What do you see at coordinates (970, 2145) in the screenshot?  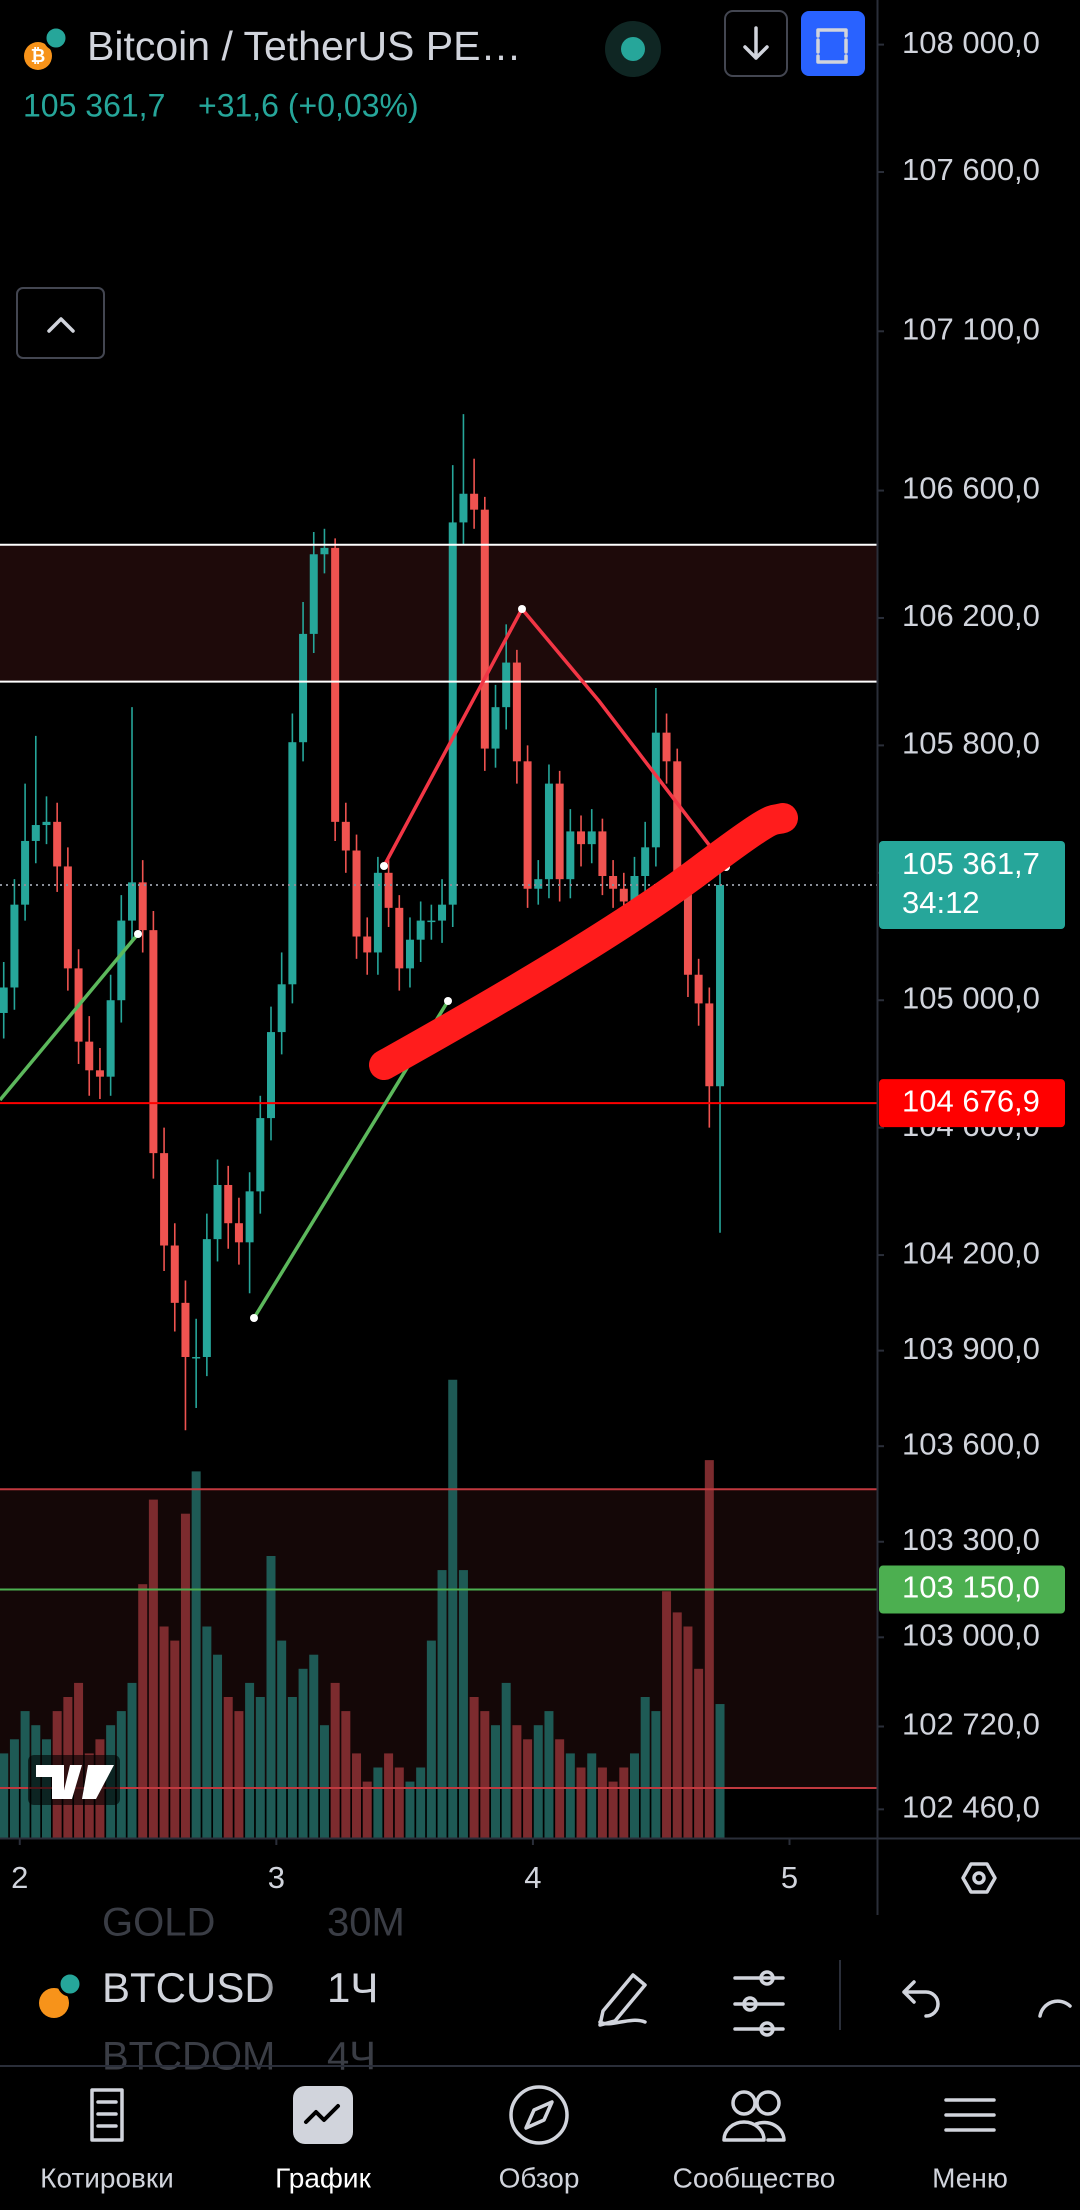 I see `nav-menu: Меню` at bounding box center [970, 2145].